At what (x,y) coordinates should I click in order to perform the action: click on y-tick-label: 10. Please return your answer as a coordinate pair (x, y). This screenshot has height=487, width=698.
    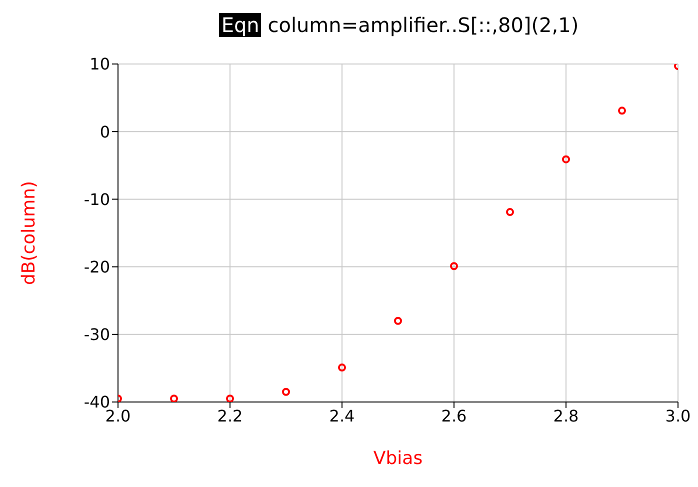
    Looking at the image, I should click on (100, 64).